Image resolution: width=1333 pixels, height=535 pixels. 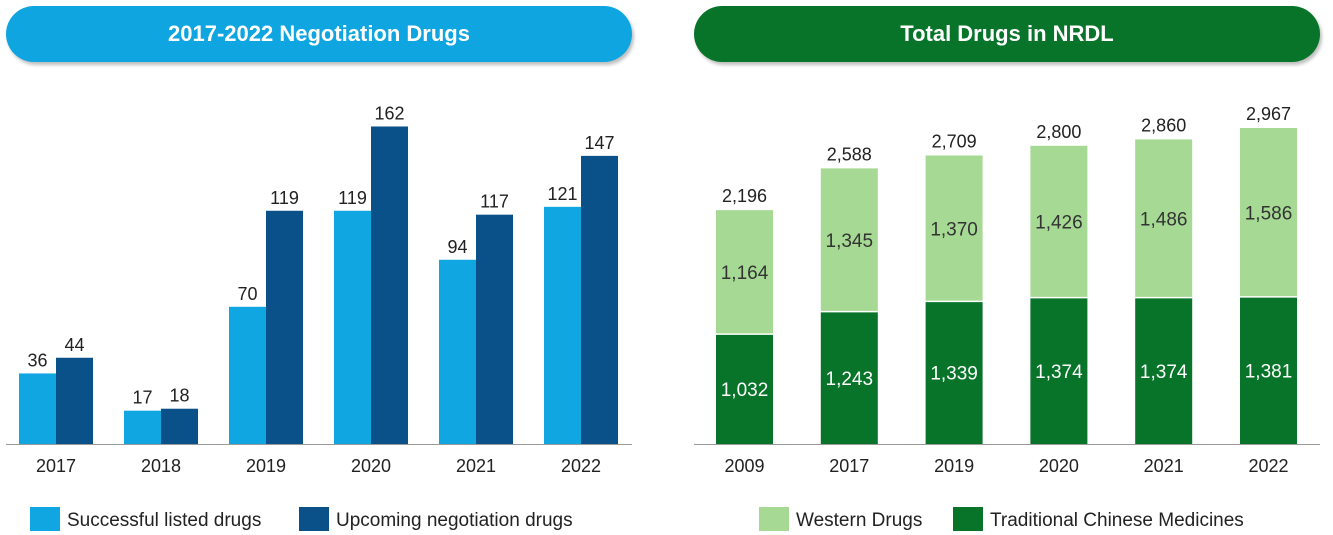 I want to click on data-label-successful-2018: 17, so click(x=142, y=398).